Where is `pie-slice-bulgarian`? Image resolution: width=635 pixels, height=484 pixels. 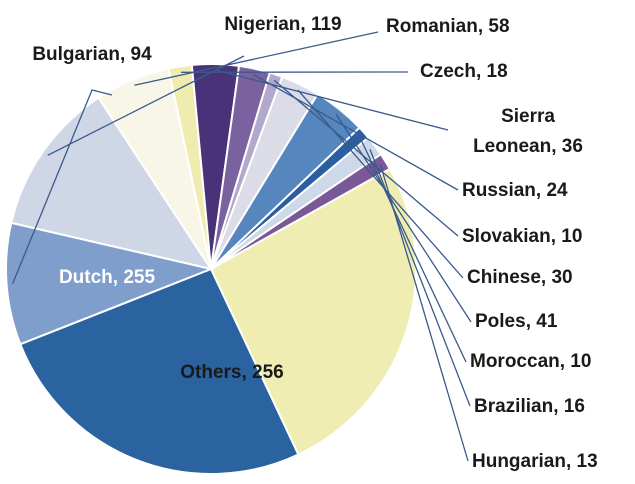
pie-slice-bulgarian is located at coordinates (110, 283).